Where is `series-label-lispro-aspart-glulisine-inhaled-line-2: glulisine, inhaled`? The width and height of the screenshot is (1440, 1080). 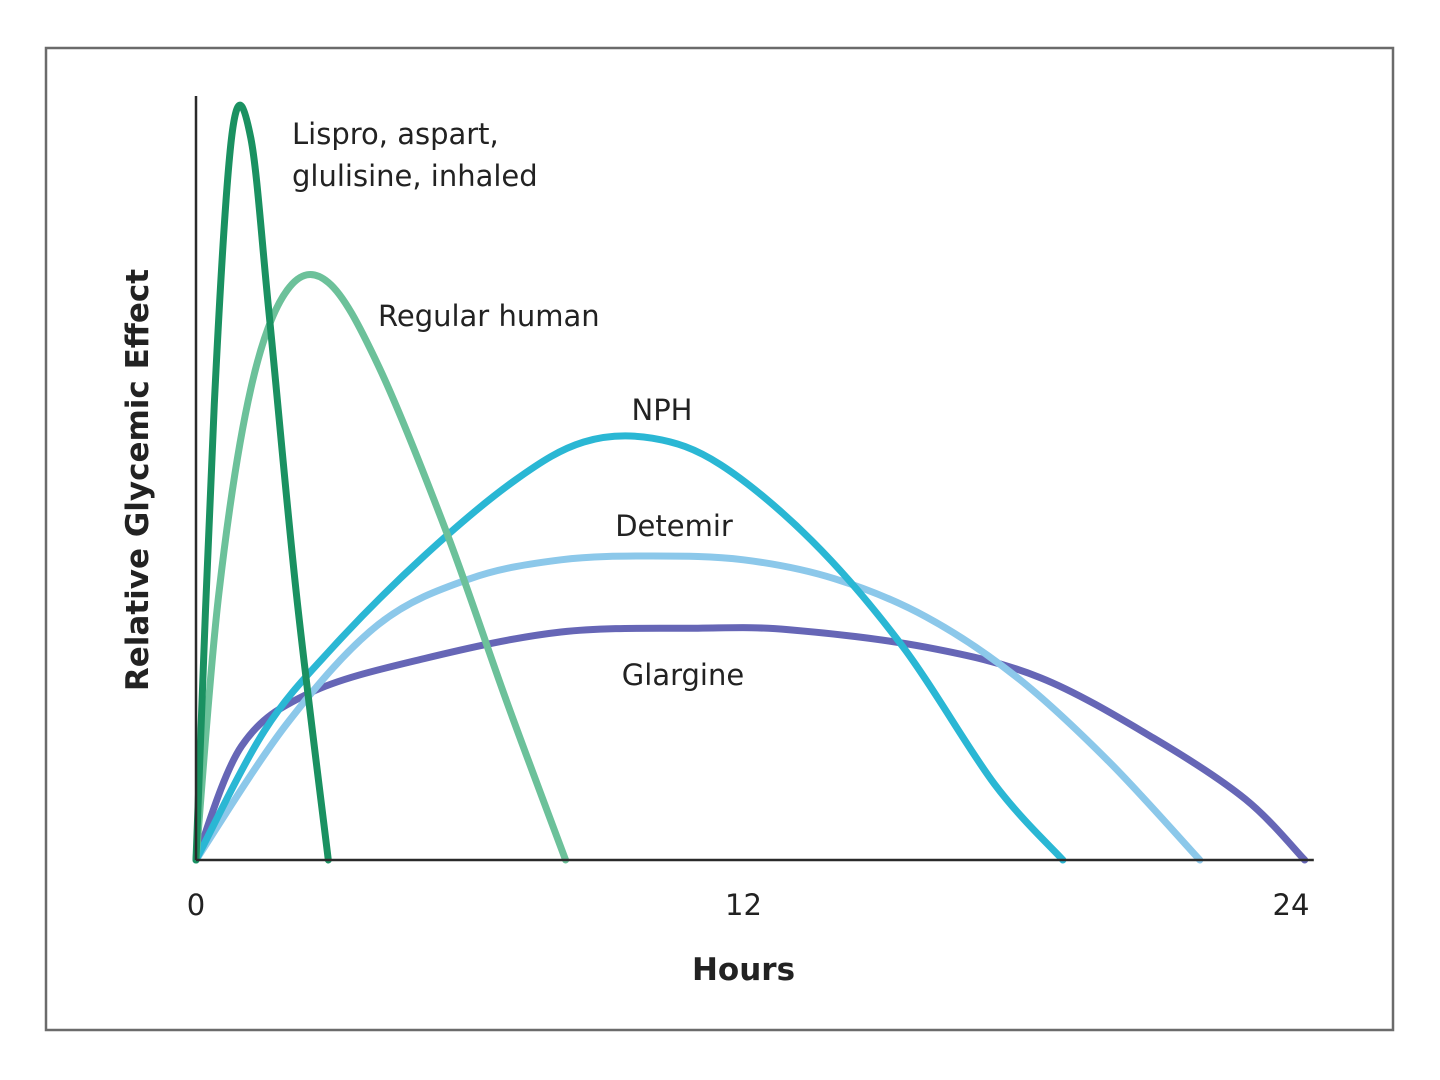 series-label-lispro-aspart-glulisine-inhaled-line-2: glulisine, inhaled is located at coordinates (415, 176).